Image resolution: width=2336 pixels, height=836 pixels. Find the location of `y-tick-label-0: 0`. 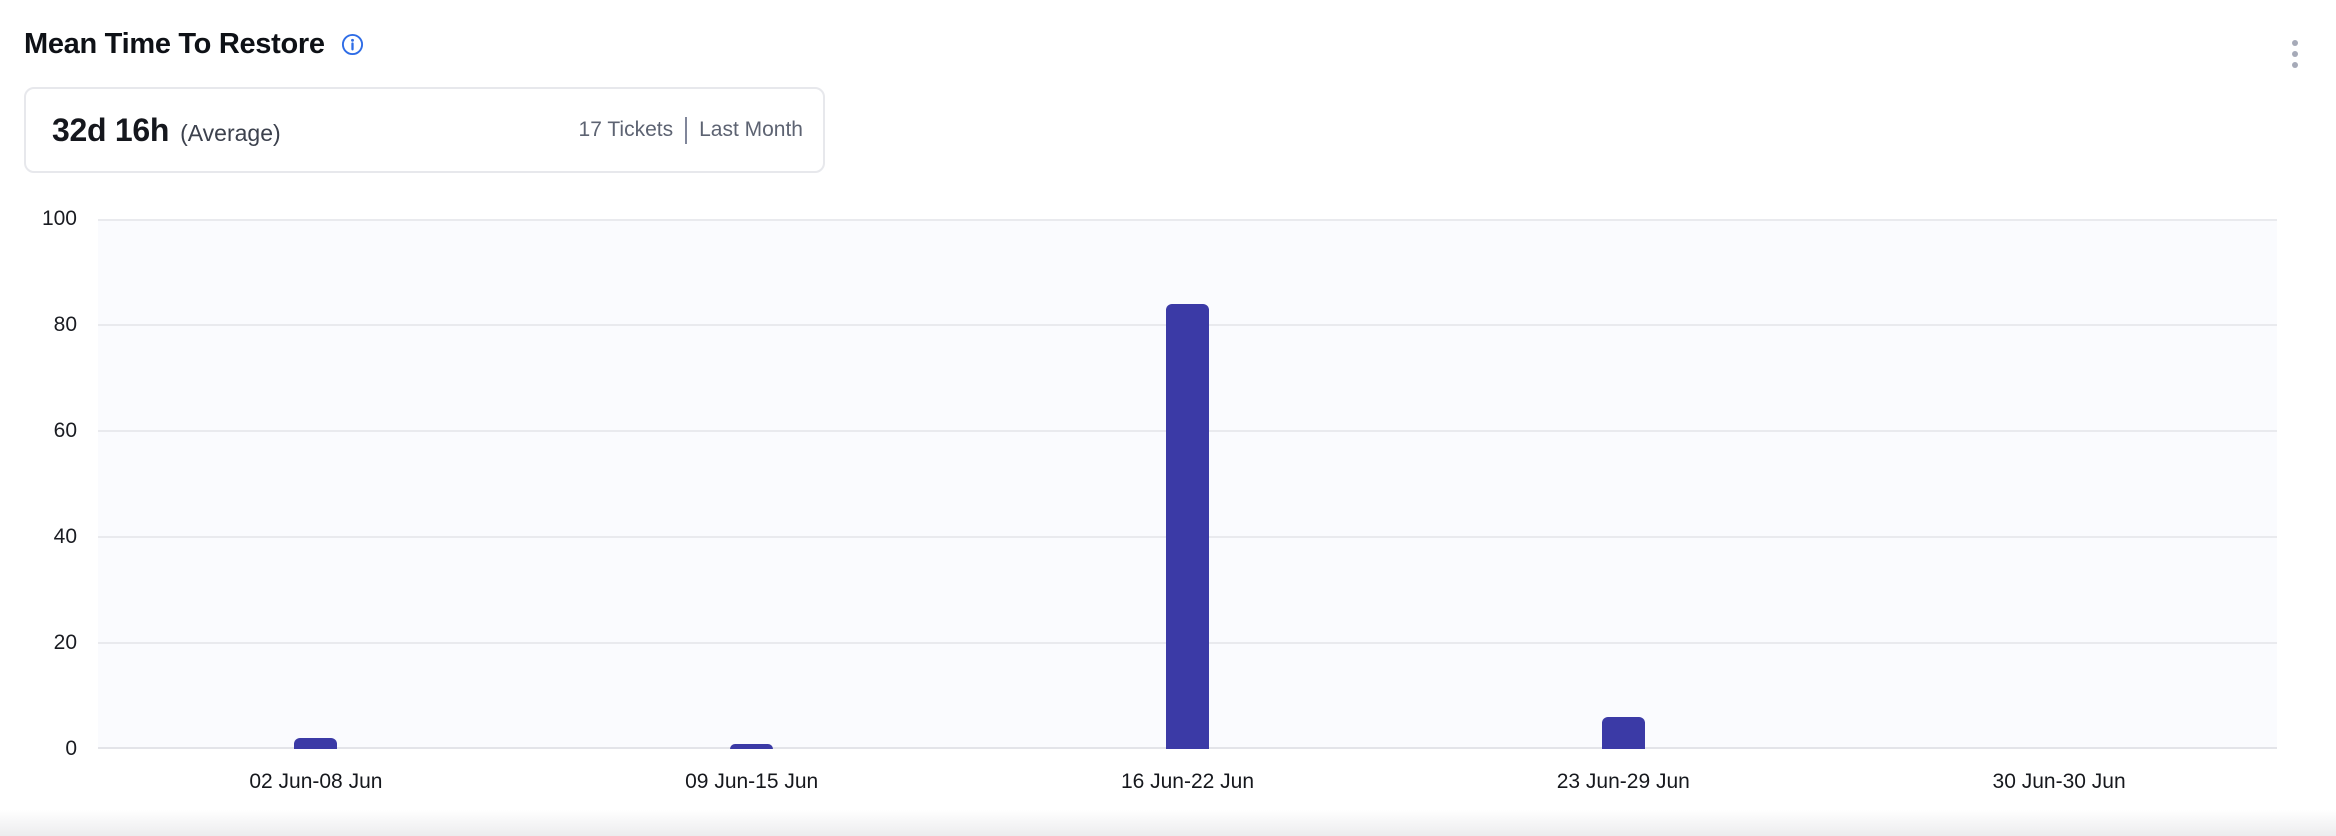

y-tick-label-0: 0 is located at coordinates (71, 748).